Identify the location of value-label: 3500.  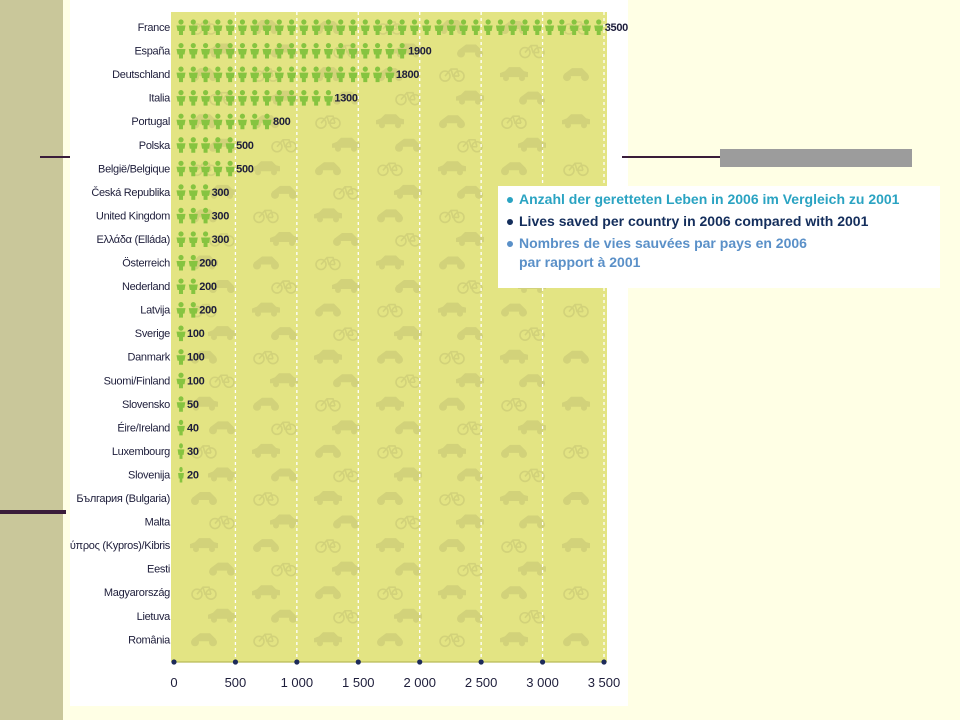
(616, 28).